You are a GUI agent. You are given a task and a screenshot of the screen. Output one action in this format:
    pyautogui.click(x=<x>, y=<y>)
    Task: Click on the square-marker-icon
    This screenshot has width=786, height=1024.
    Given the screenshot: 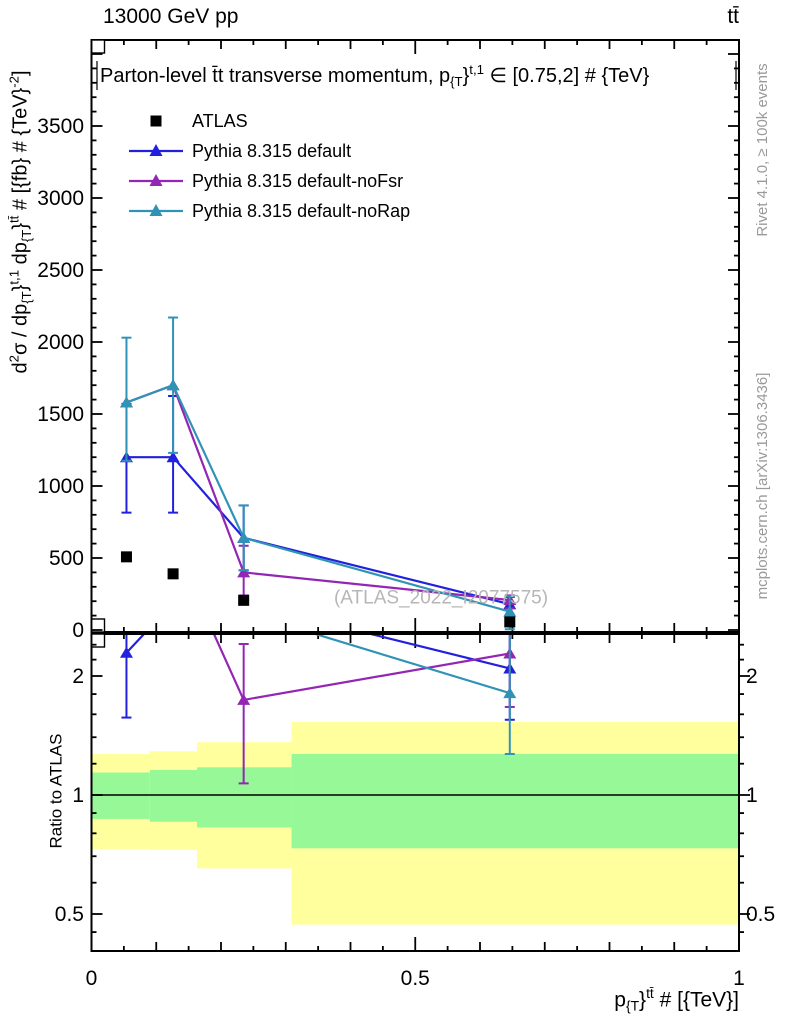 What is the action you would take?
    pyautogui.click(x=156, y=121)
    